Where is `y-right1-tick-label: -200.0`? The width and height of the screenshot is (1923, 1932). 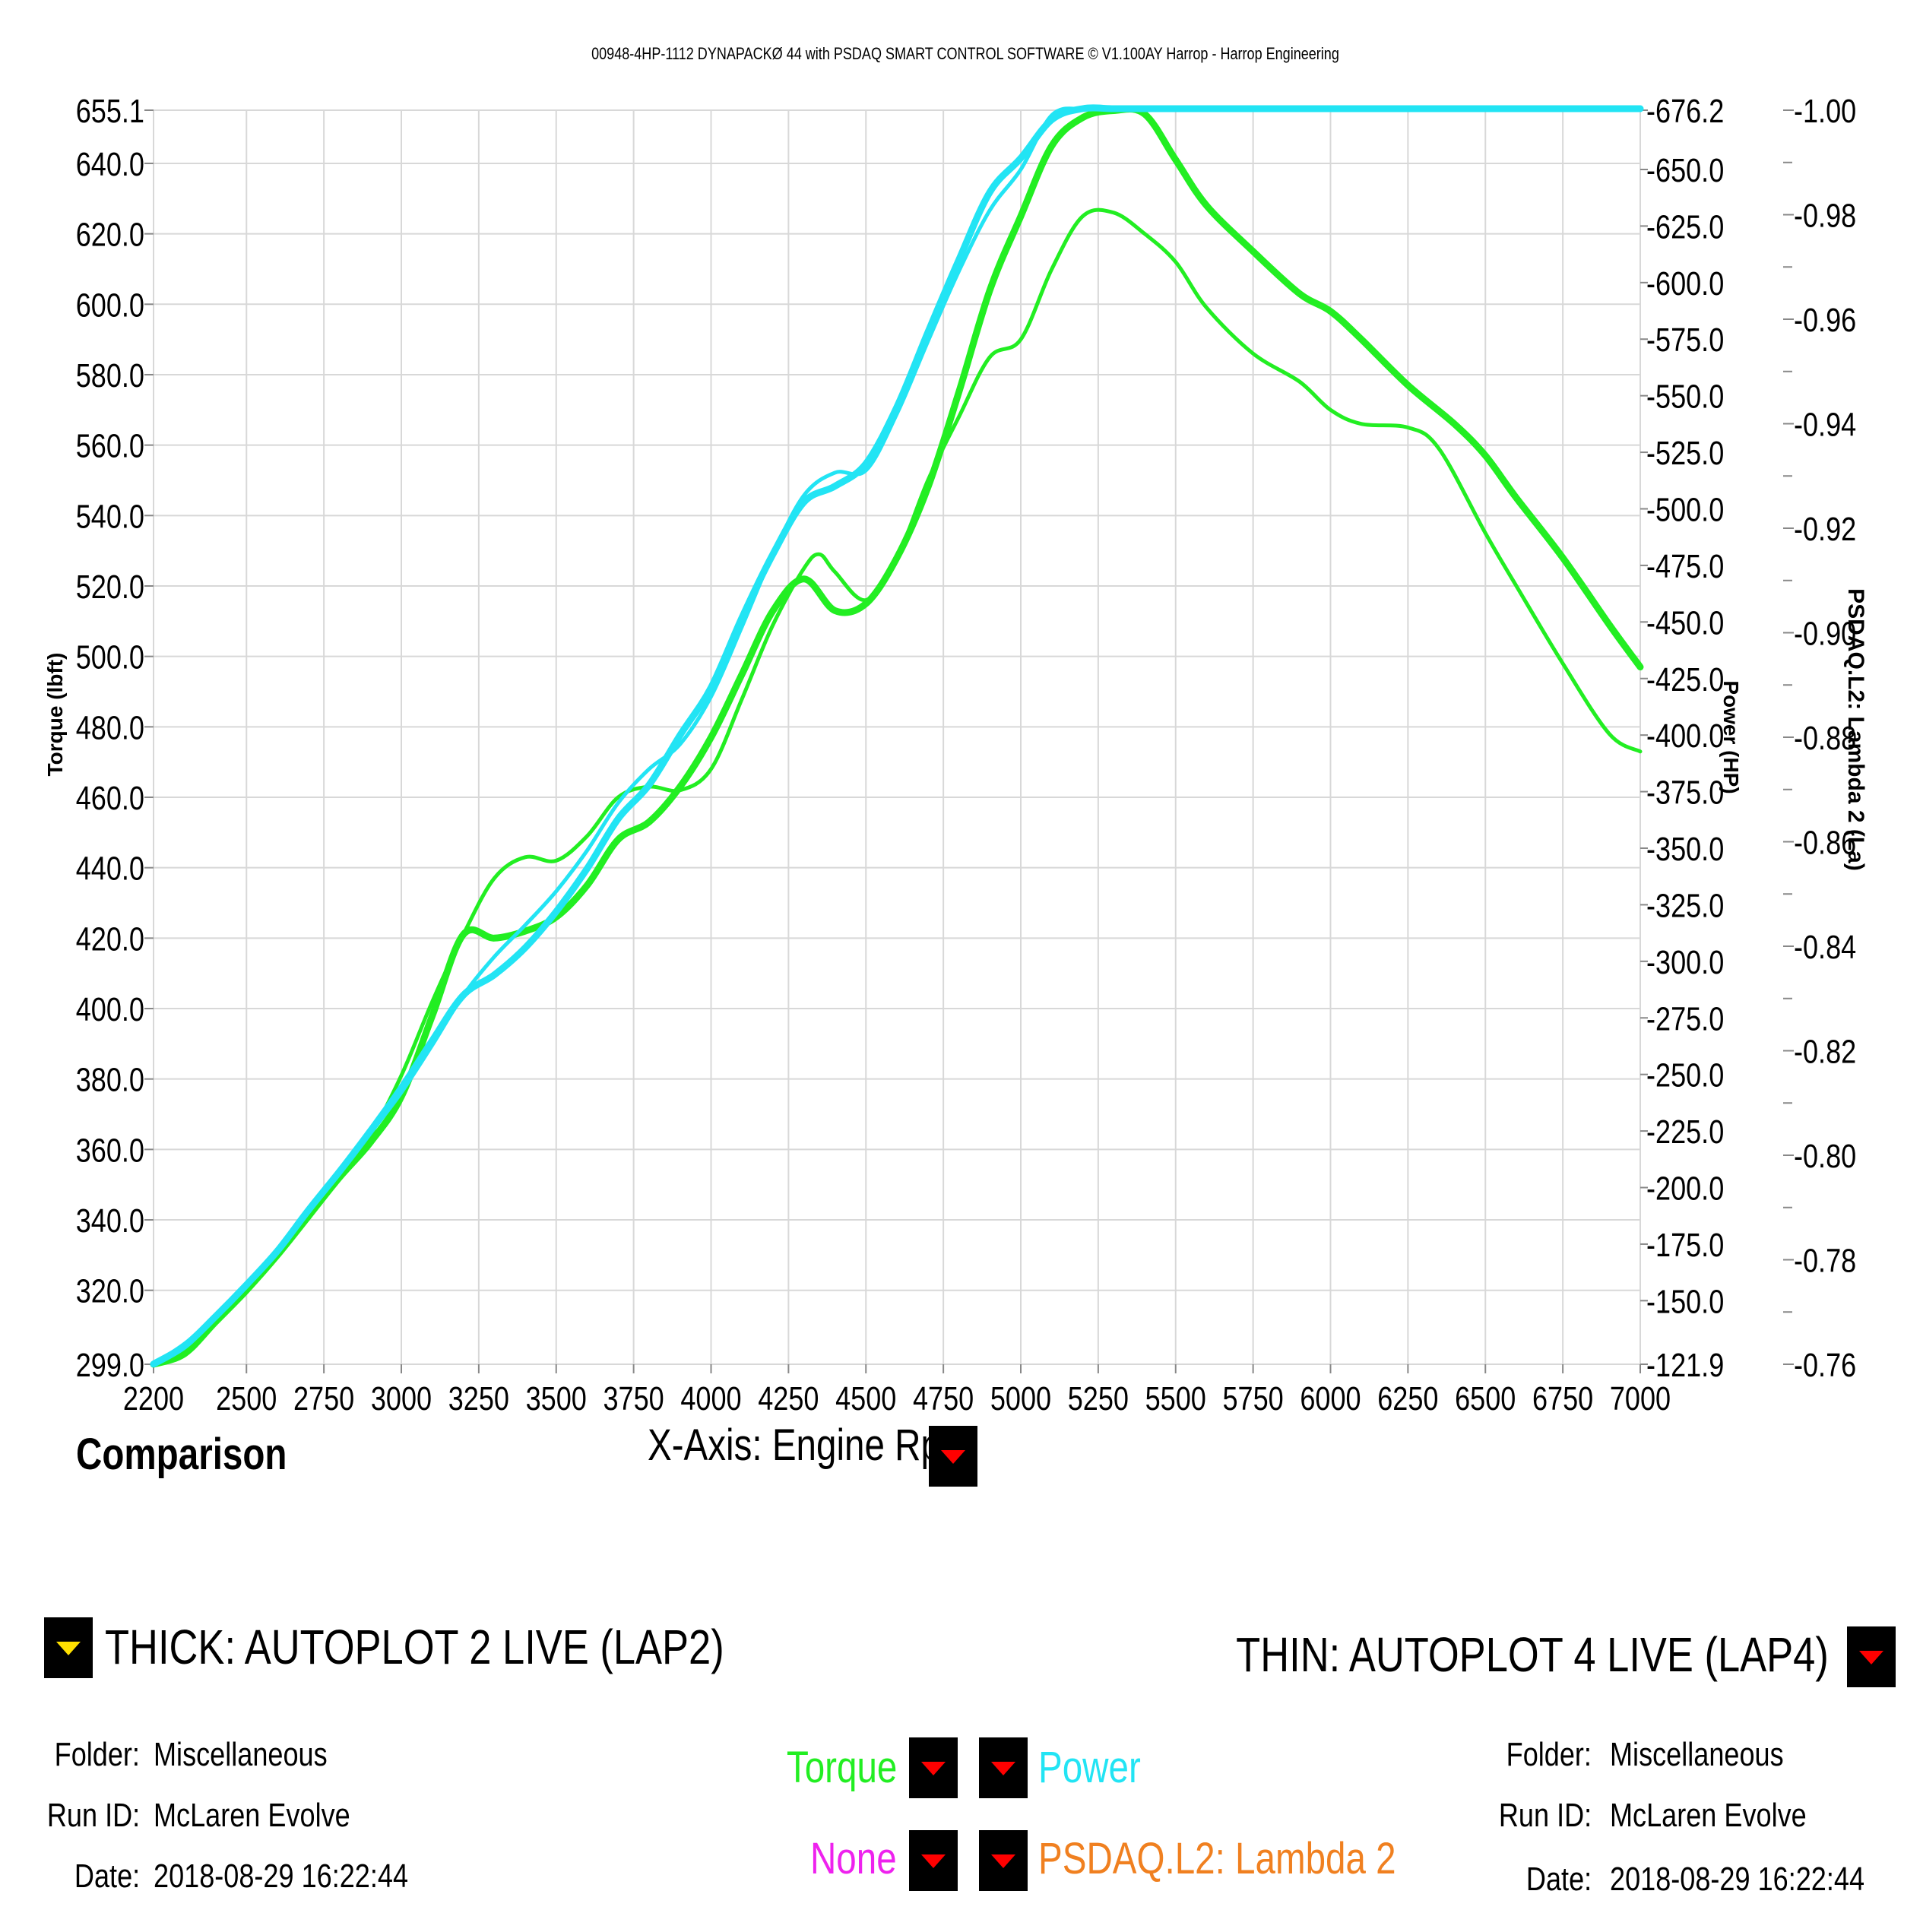
y-right1-tick-label: -200.0 is located at coordinates (1685, 1188).